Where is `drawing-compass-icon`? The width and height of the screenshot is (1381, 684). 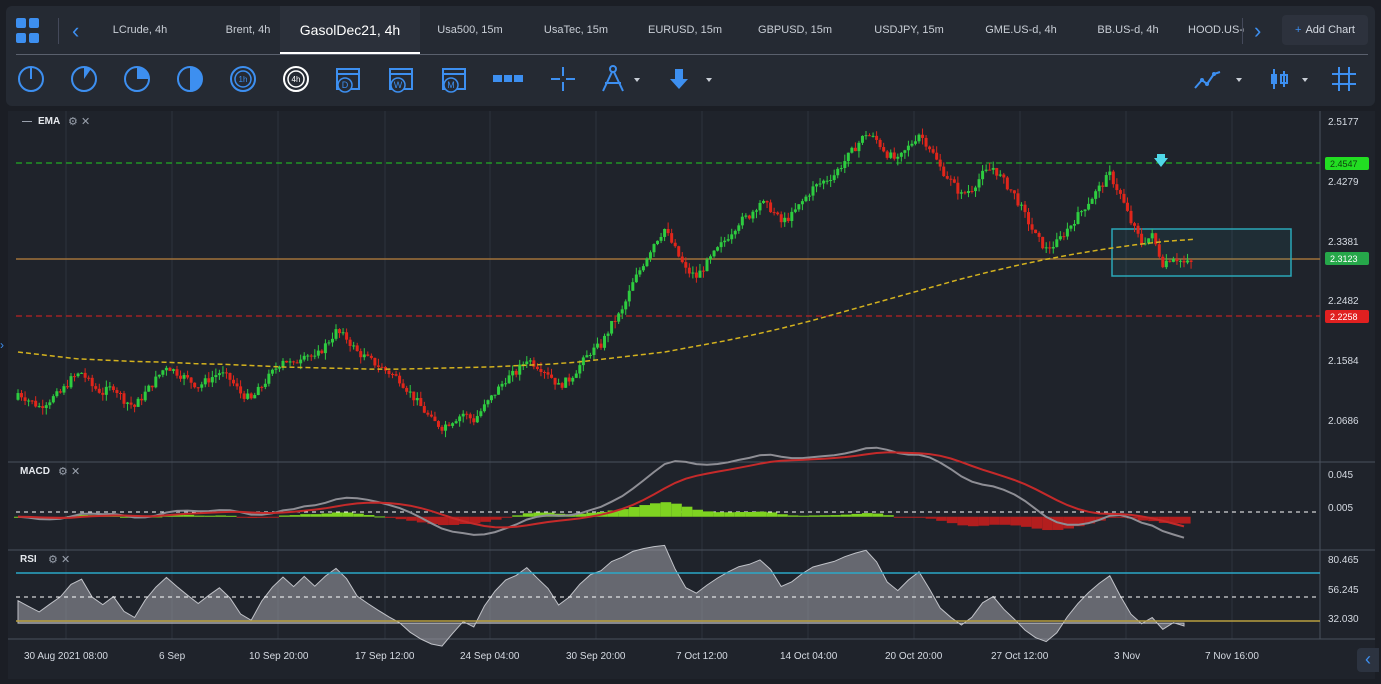
drawing-compass-icon is located at coordinates (613, 79).